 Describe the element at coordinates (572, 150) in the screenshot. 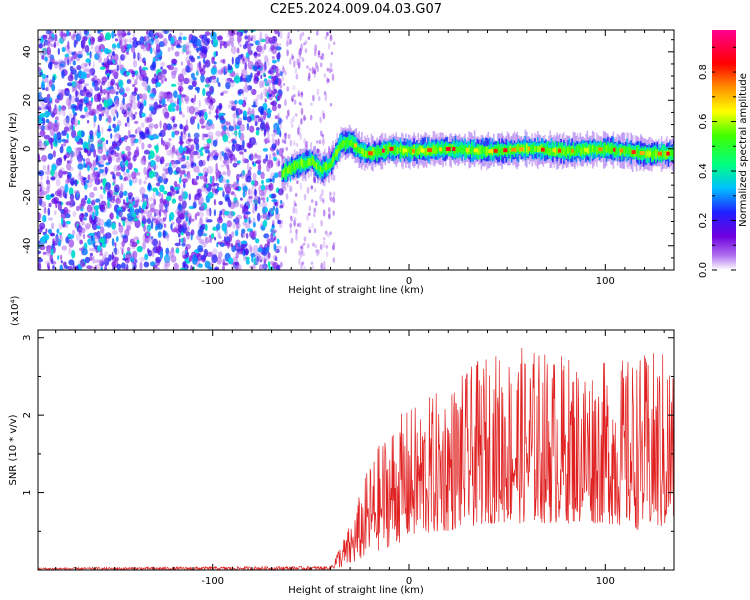

I see `peak-cell` at that location.